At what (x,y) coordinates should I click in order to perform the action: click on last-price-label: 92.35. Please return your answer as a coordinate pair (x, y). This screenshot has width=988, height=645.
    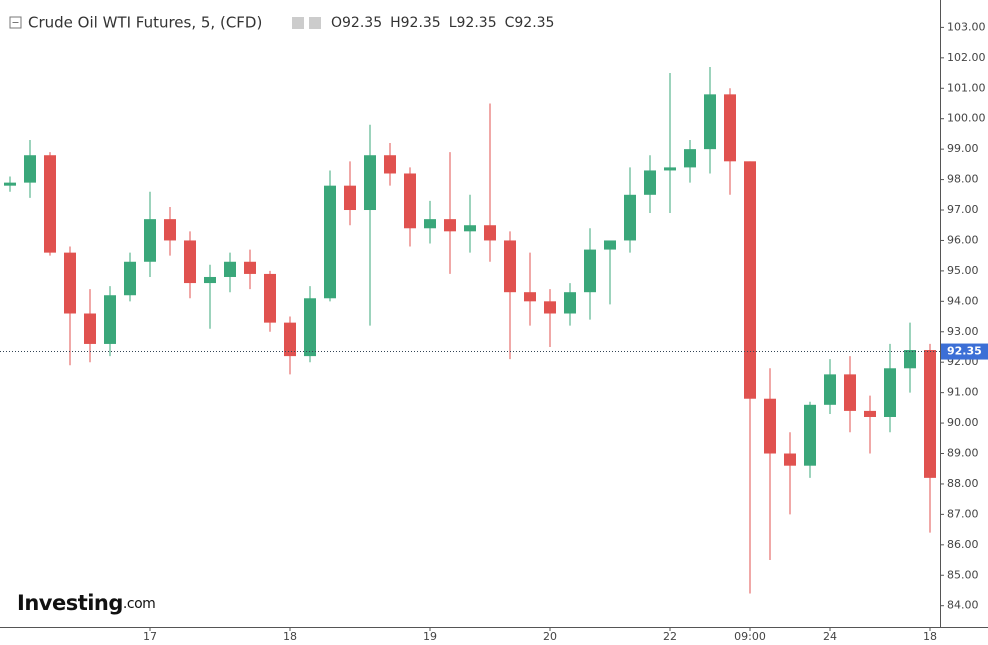
    Looking at the image, I should click on (964, 351).